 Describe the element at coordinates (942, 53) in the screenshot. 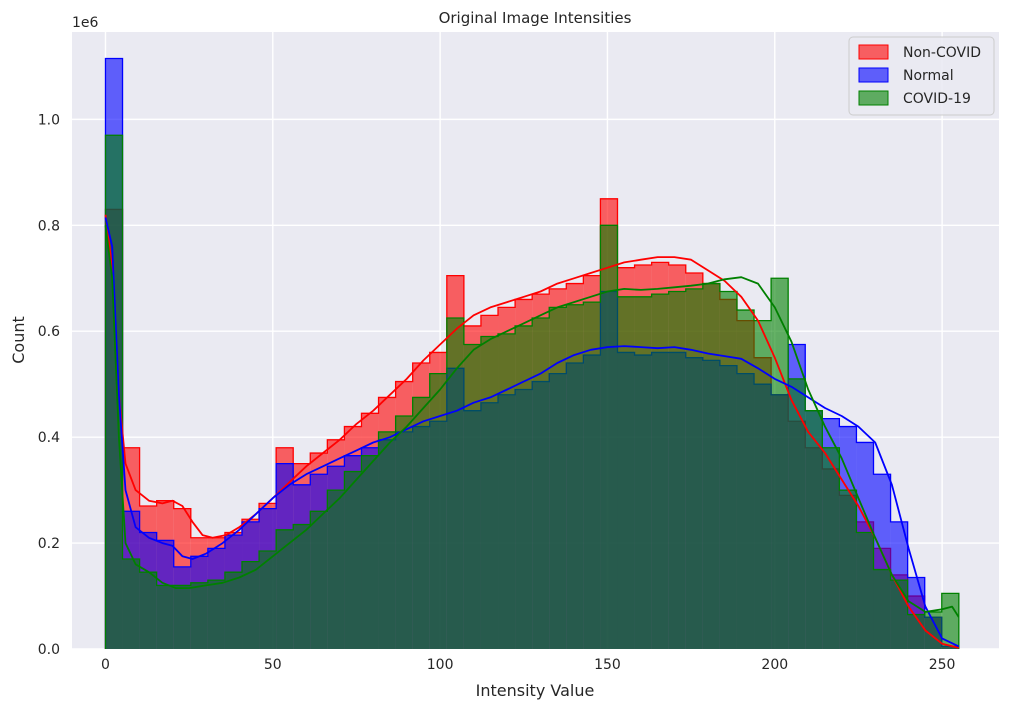

I see `legend-label-0: Non-COVID` at that location.